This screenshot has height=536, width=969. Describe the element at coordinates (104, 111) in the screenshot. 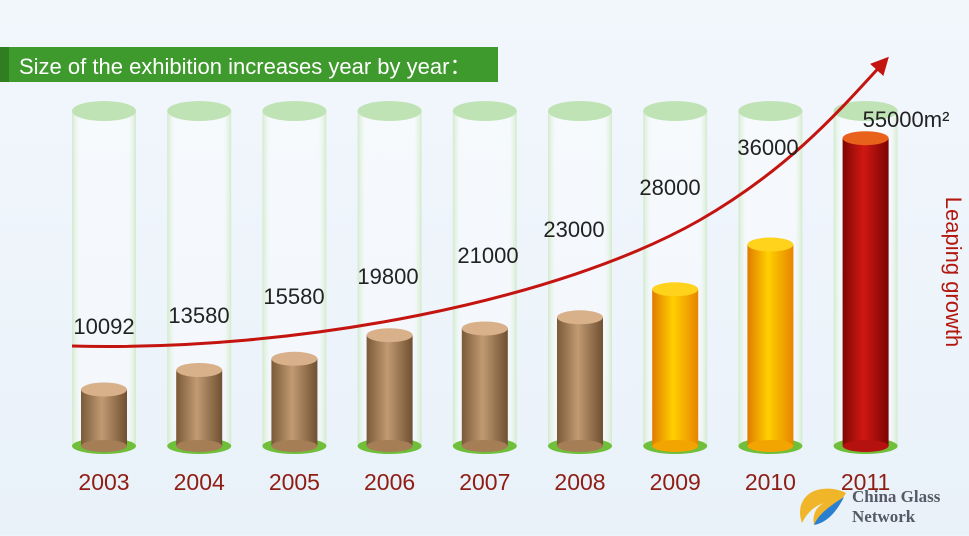

I see `tube-cap-2003` at that location.